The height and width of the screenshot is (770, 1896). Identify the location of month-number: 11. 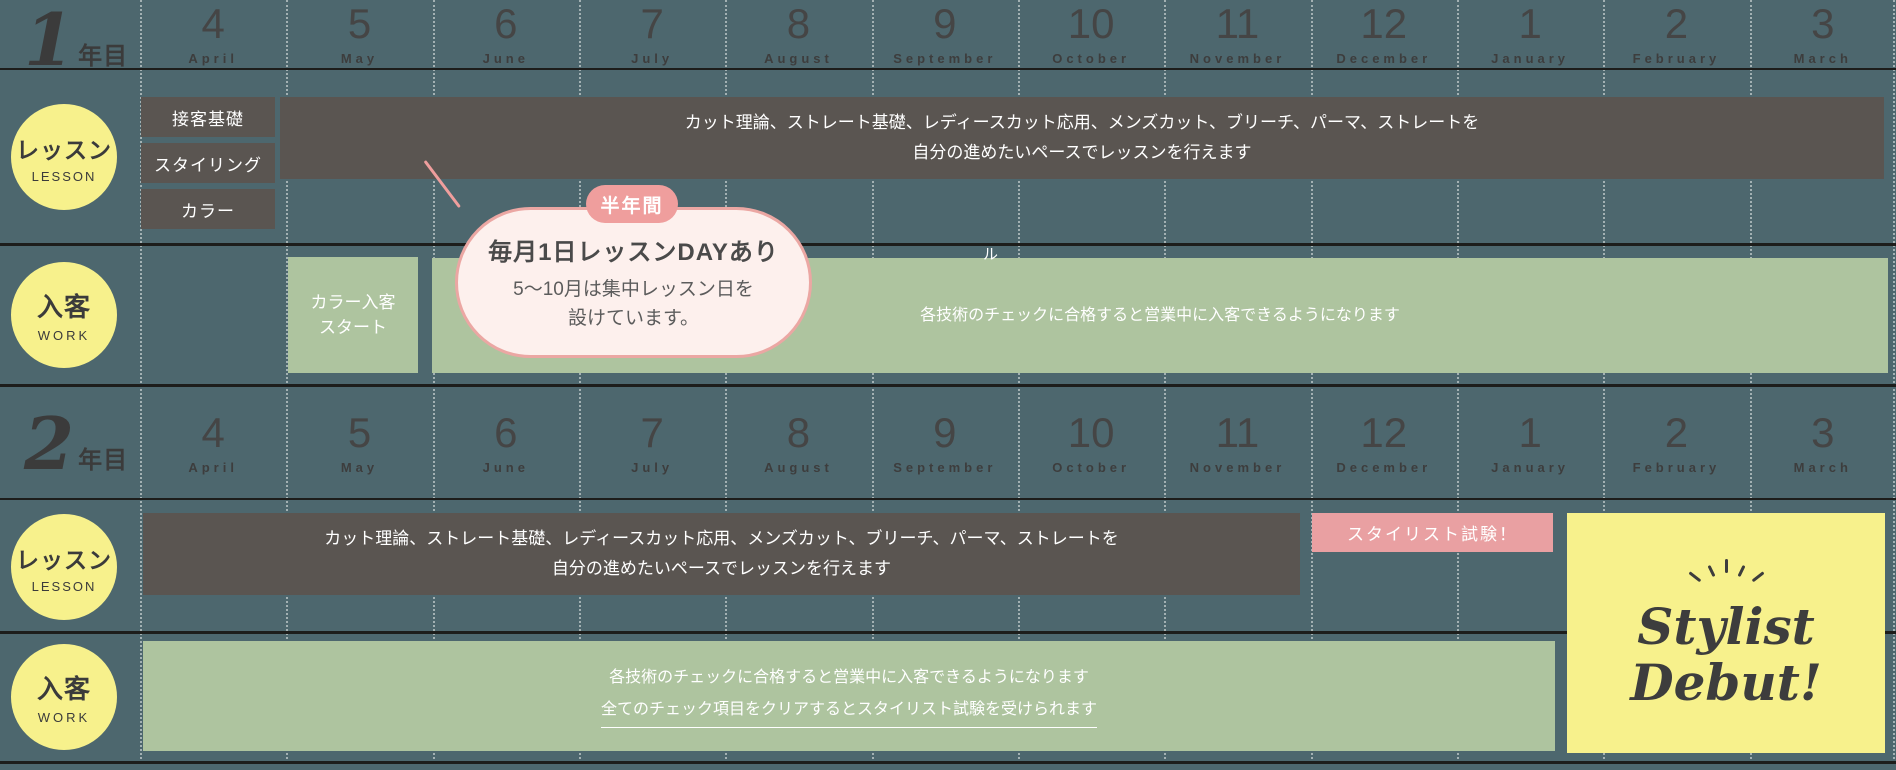
(1237, 432).